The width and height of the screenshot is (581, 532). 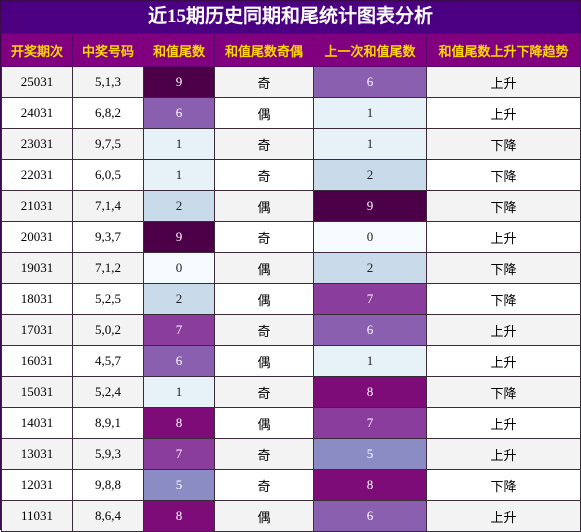 What do you see at coordinates (108, 237) in the screenshot?
I see `cell-numbers: 9,3,7` at bounding box center [108, 237].